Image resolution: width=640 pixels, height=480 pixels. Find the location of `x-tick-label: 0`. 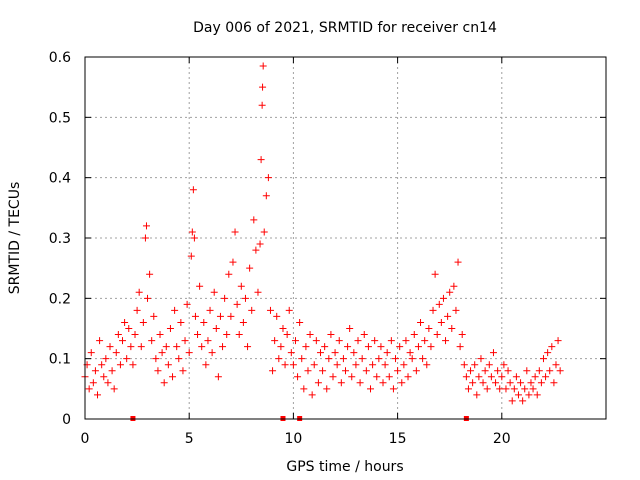

x-tick-label: 0 is located at coordinates (85, 439).